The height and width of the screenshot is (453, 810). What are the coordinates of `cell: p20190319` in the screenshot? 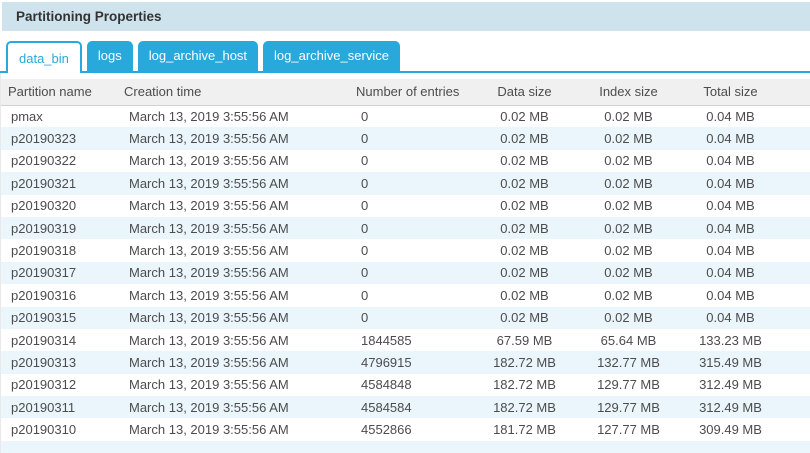 It's located at (61, 228).